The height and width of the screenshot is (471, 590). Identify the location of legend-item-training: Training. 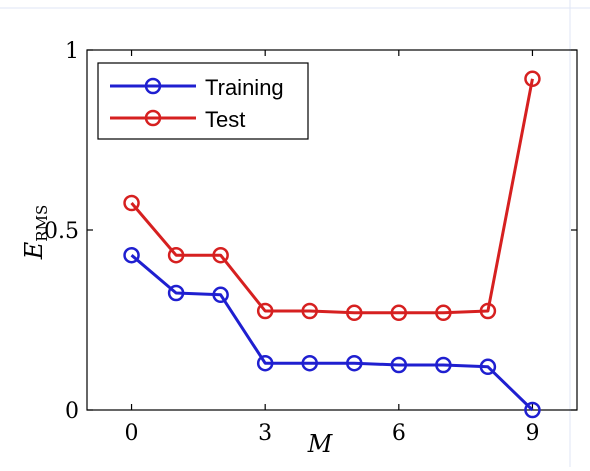
(197, 87).